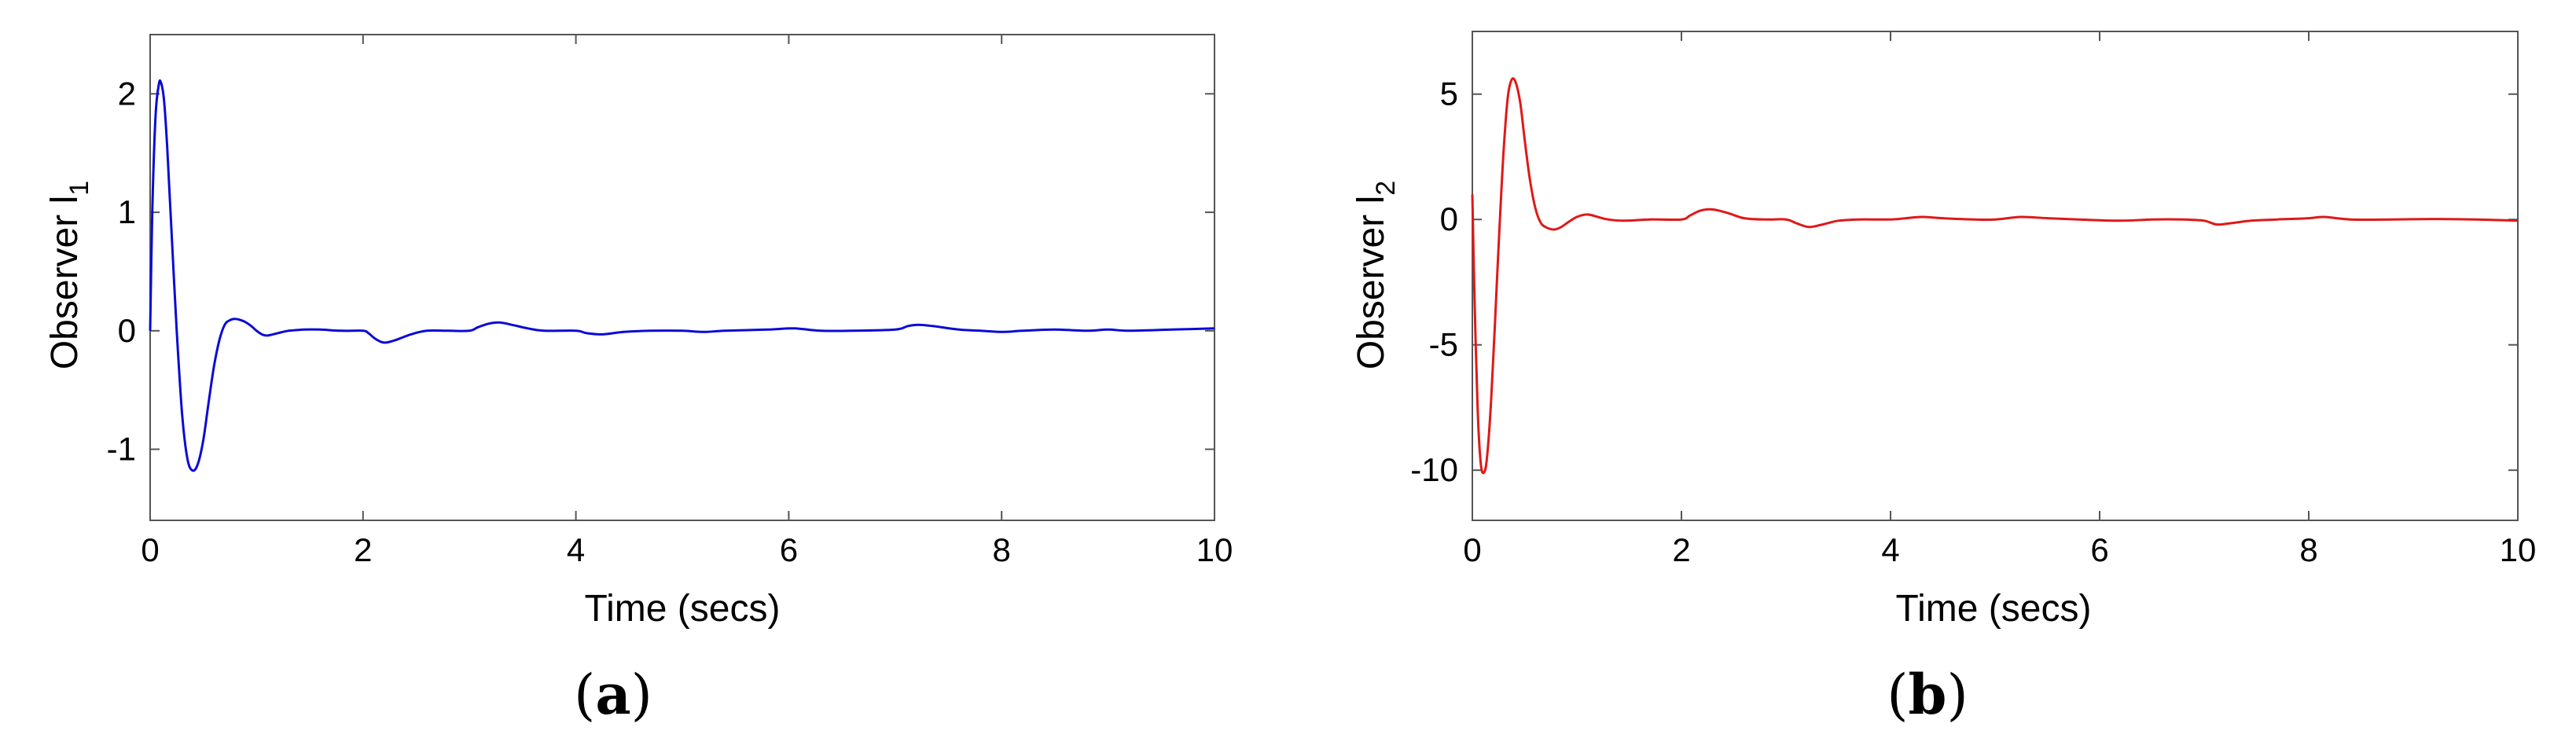 The width and height of the screenshot is (2576, 742). I want to click on y-tick-label-a: -1, so click(121, 449).